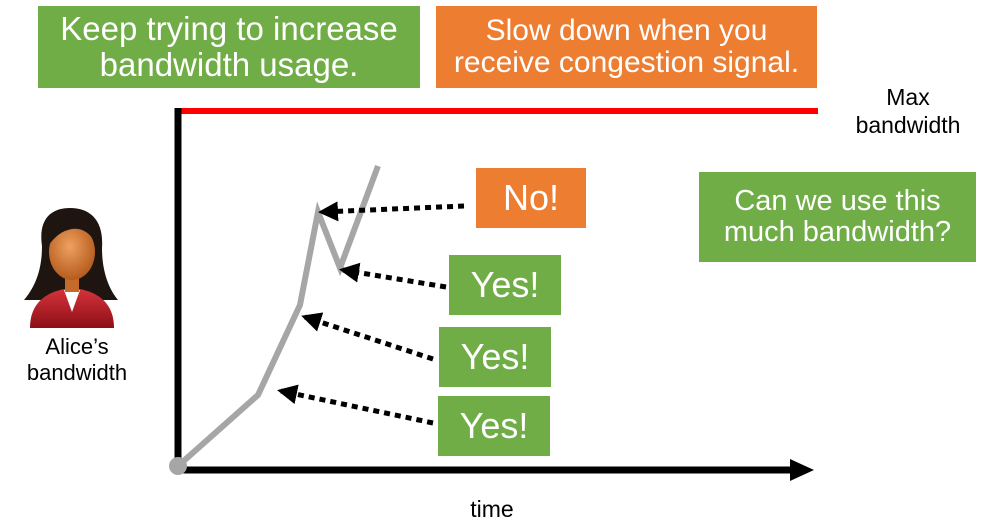 The image size is (1002, 531). What do you see at coordinates (278, 316) in the screenshot?
I see `bandwidth-usage-line` at bounding box center [278, 316].